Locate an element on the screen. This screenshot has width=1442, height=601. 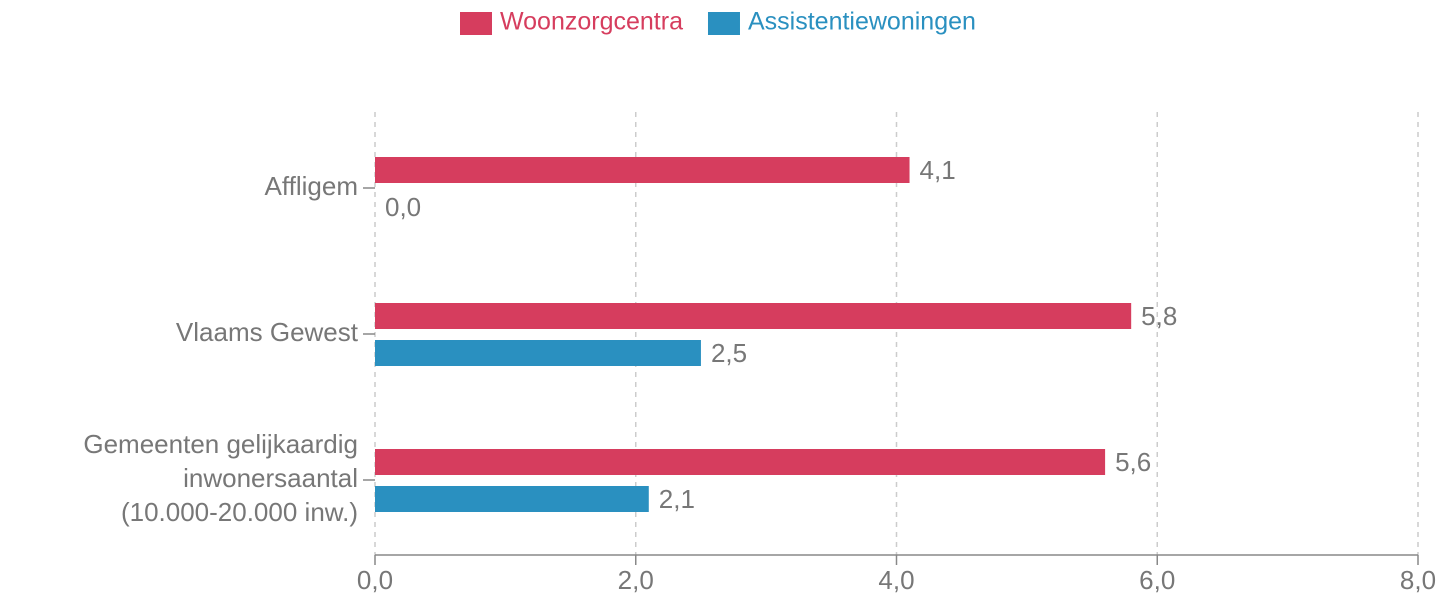
x-tick-label: 0,0 is located at coordinates (375, 580).